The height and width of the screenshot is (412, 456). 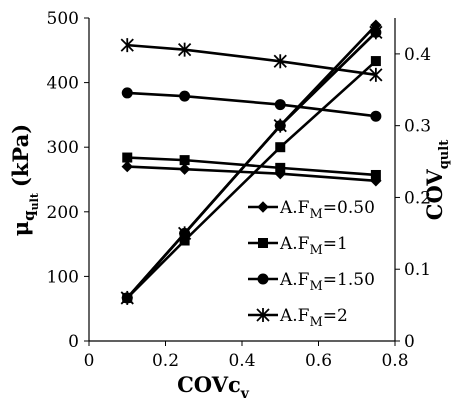 I want to click on y-left-tick-label: 200, so click(x=63, y=213).